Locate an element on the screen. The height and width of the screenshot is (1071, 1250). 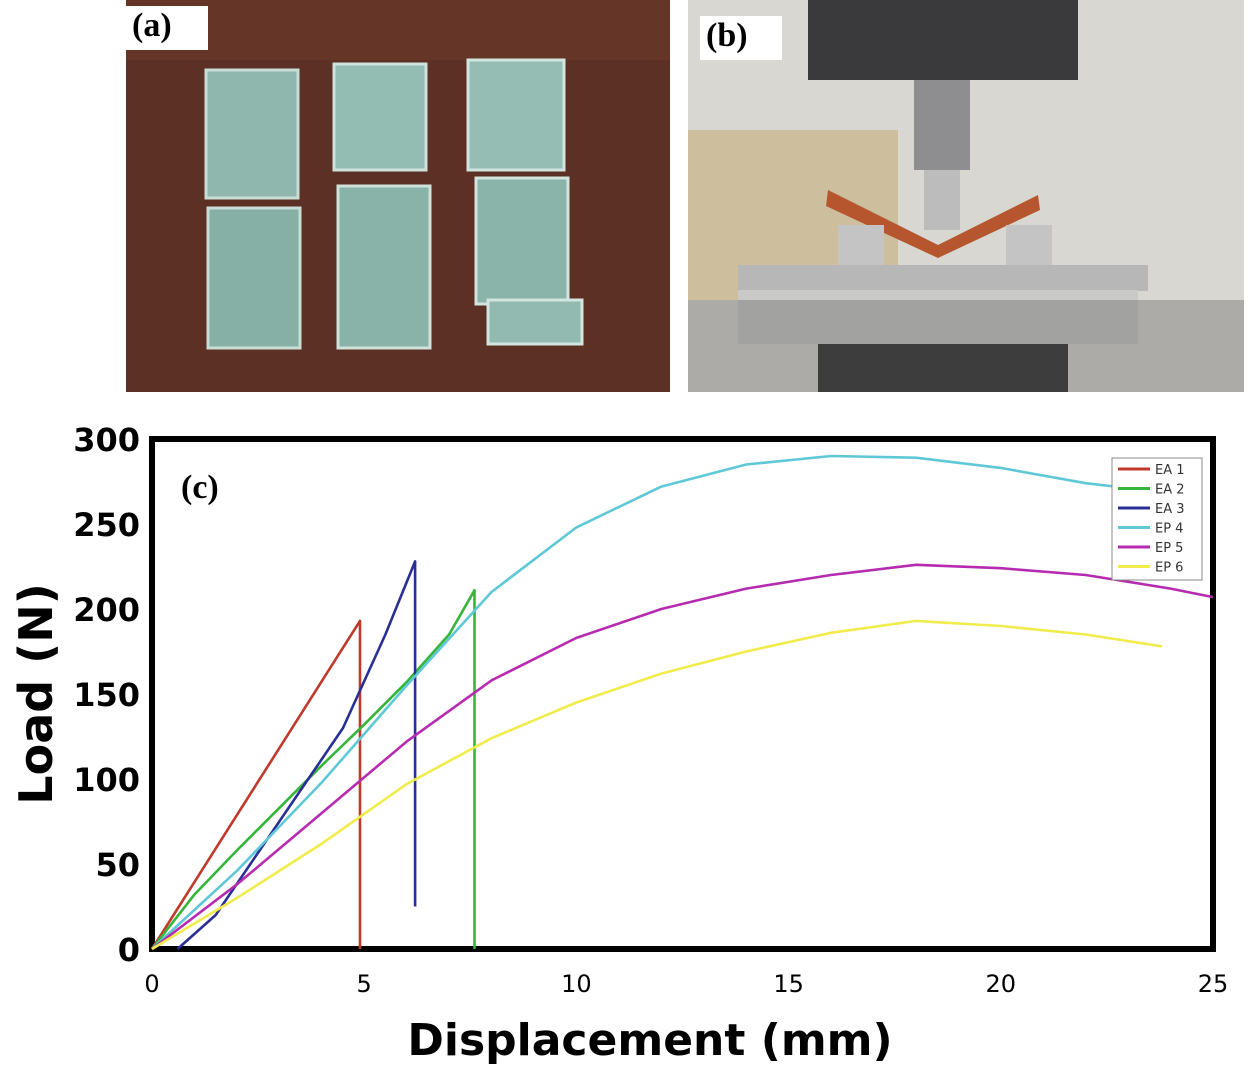
panel-label-b: (b) is located at coordinates (741, 38).